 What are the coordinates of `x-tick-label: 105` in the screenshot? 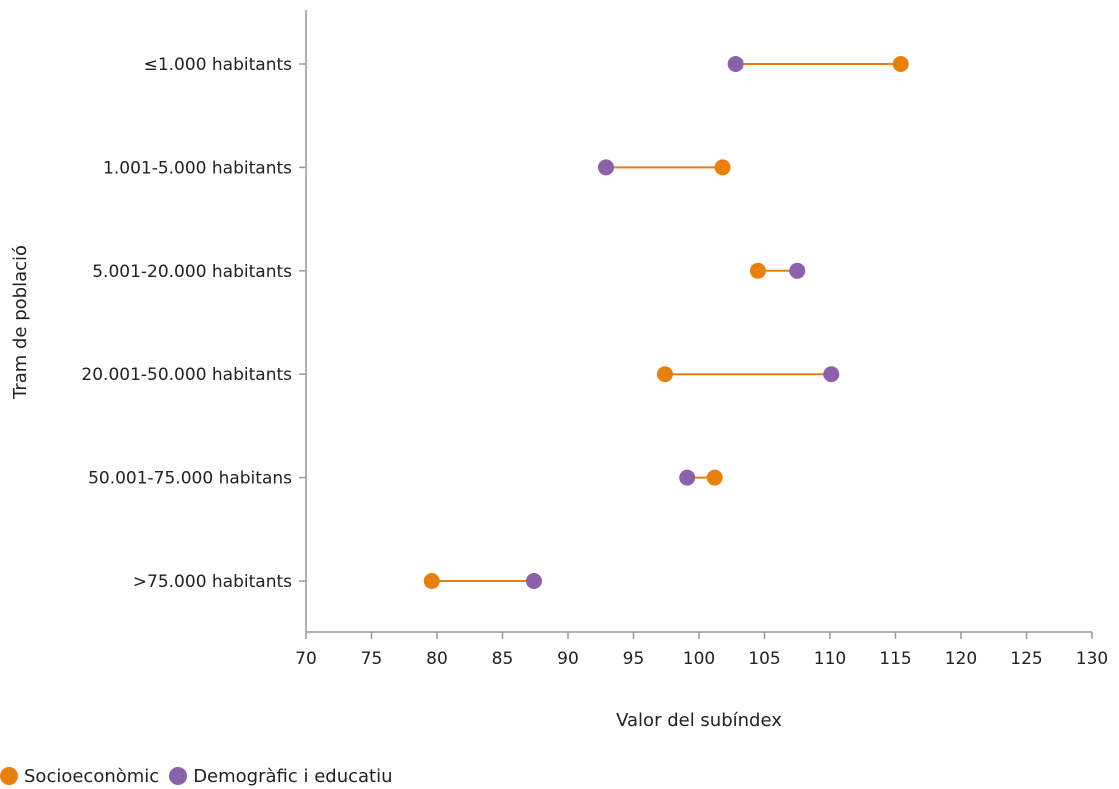 It's located at (764, 659).